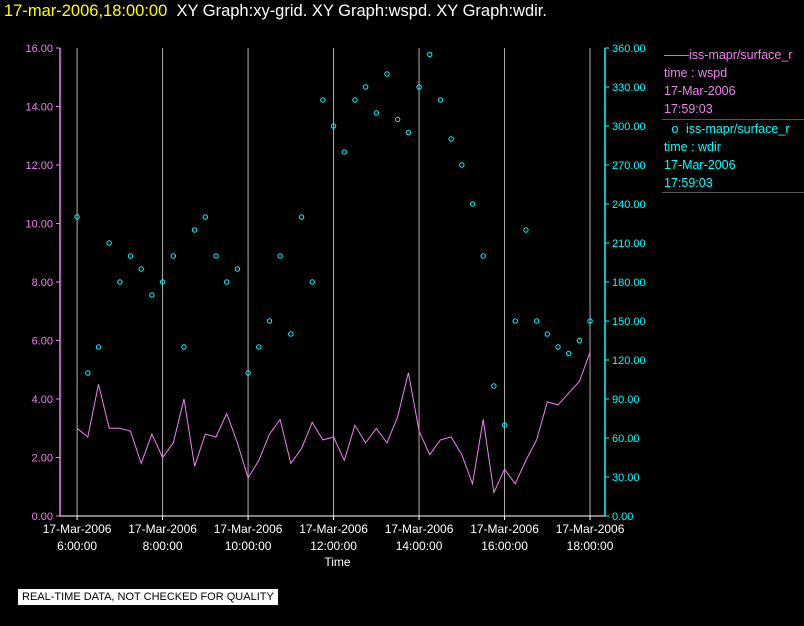 This screenshot has height=626, width=804. Describe the element at coordinates (626, 478) in the screenshot. I see `right-tick-label: 30.00` at that location.